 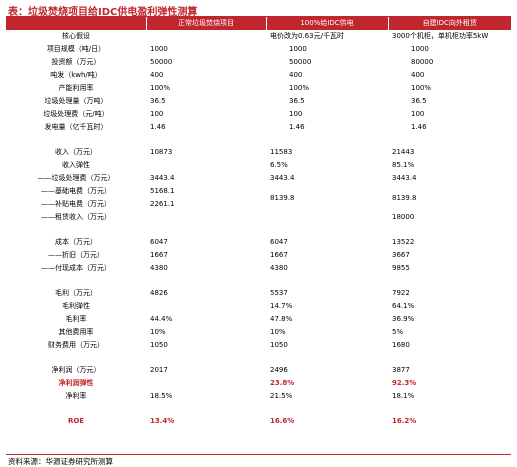 What do you see at coordinates (161, 396) in the screenshot?
I see `cell: 18.5%` at bounding box center [161, 396].